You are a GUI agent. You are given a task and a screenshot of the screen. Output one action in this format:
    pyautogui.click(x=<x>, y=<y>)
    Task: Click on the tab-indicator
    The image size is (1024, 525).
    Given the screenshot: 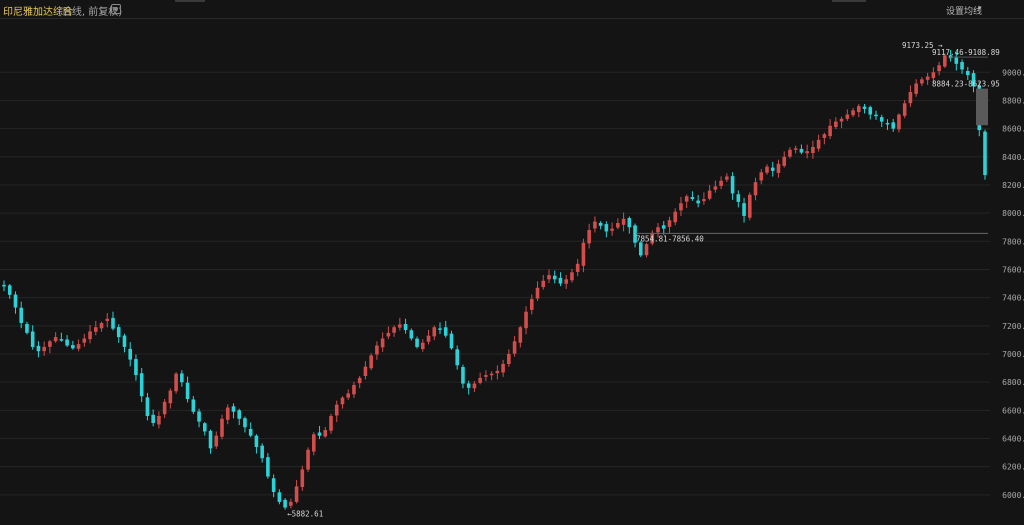 What is the action you would take?
    pyautogui.click(x=849, y=1)
    